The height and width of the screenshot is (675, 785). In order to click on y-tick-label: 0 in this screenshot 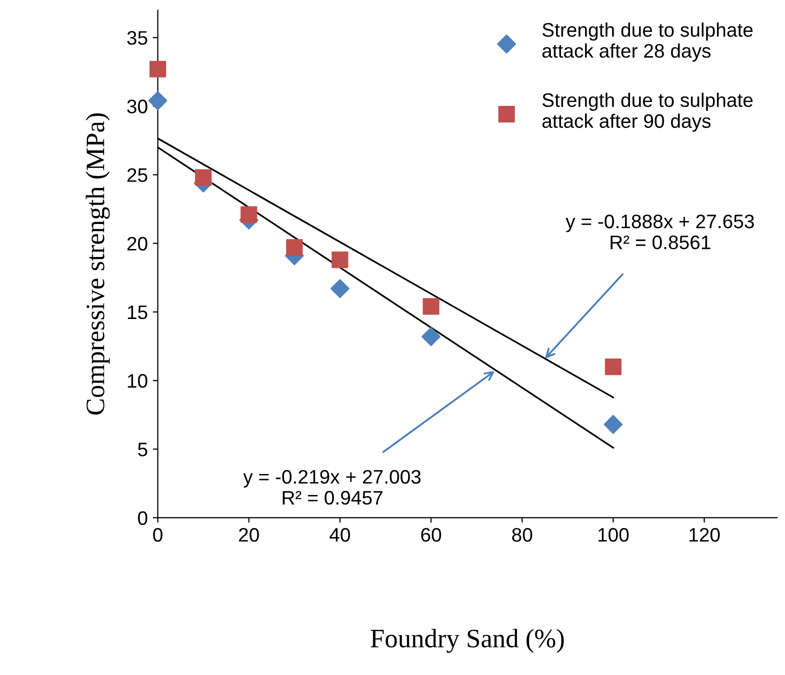, I will do `click(143, 518)`.